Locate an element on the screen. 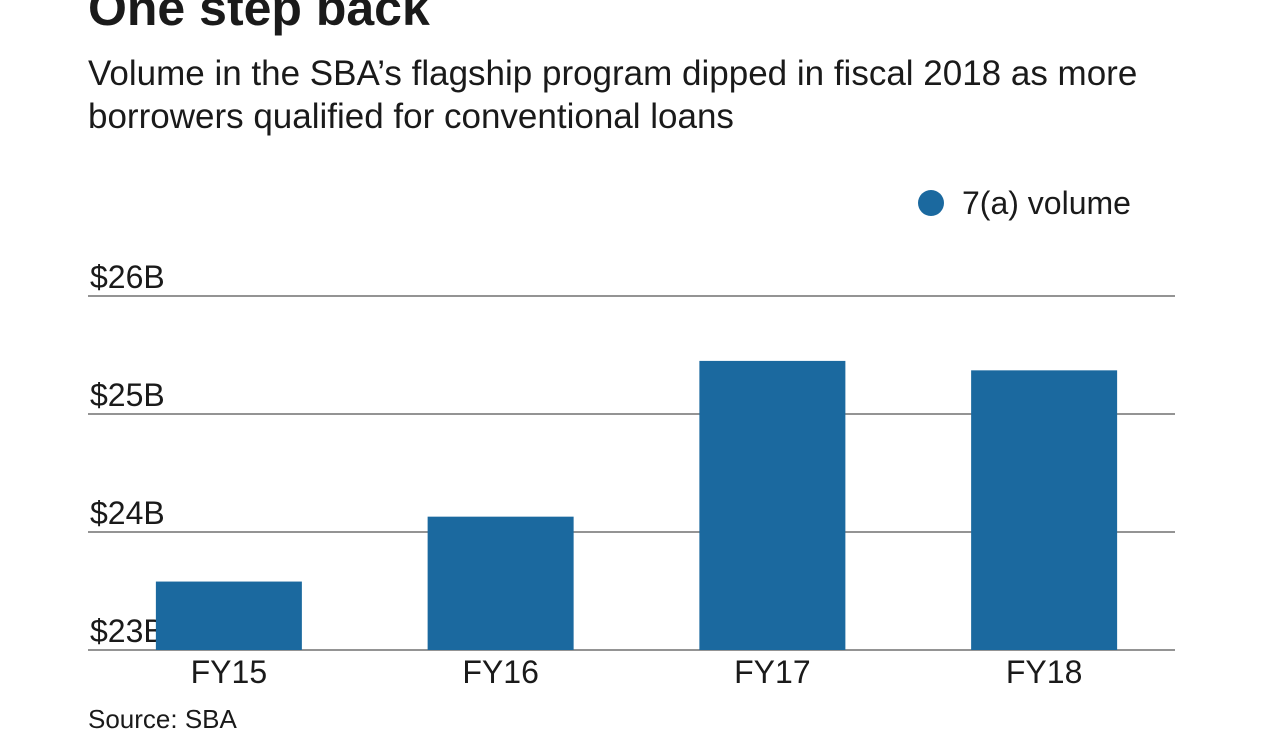 The height and width of the screenshot is (734, 1280). chart-title: One step back is located at coordinates (259, 18).